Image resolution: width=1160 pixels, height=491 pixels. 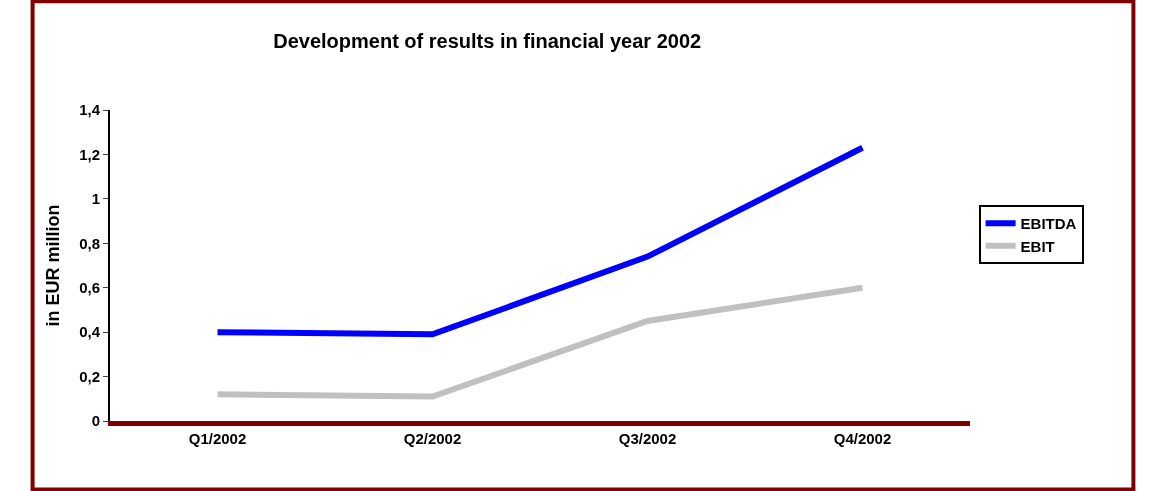 What do you see at coordinates (1048, 223) in the screenshot?
I see `legend-label: EBITDA` at bounding box center [1048, 223].